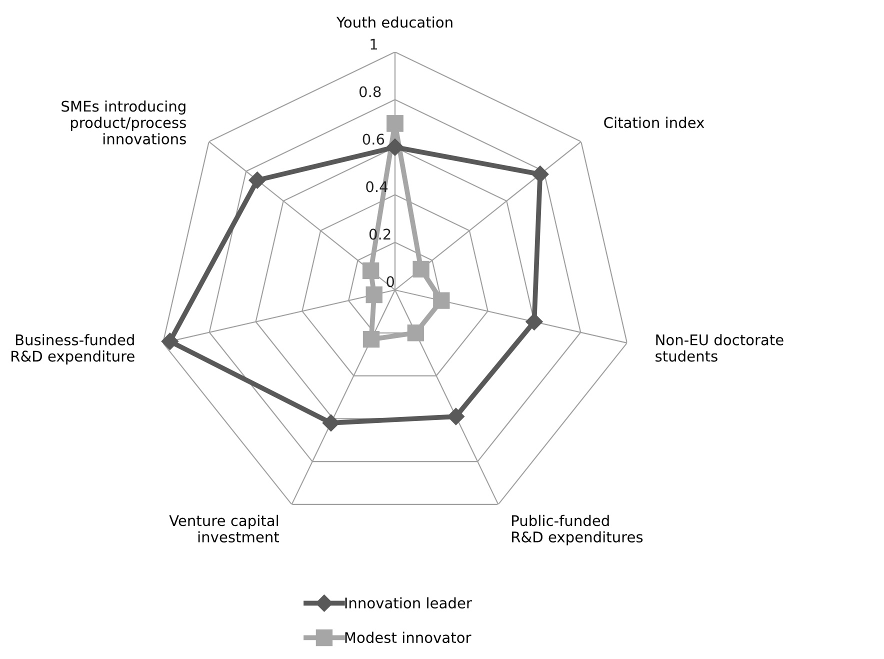 The width and height of the screenshot is (884, 659). Describe the element at coordinates (408, 603) in the screenshot. I see `legend-label: Innovation leader` at that location.